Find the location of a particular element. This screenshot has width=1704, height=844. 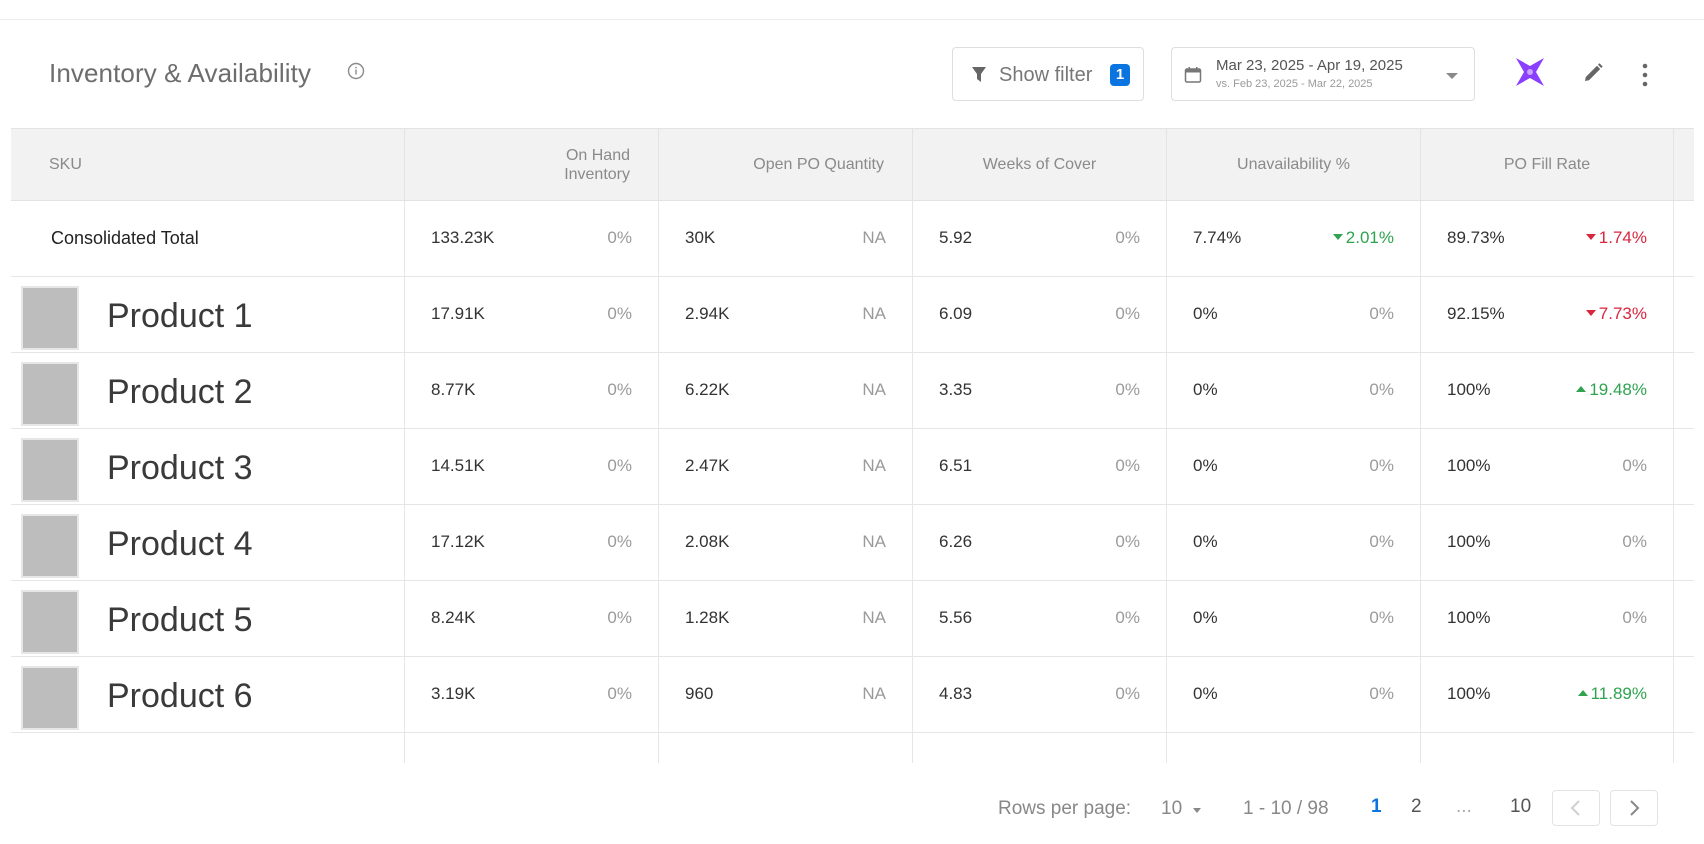

cell-open-po: 6.22K NA is located at coordinates (786, 390).